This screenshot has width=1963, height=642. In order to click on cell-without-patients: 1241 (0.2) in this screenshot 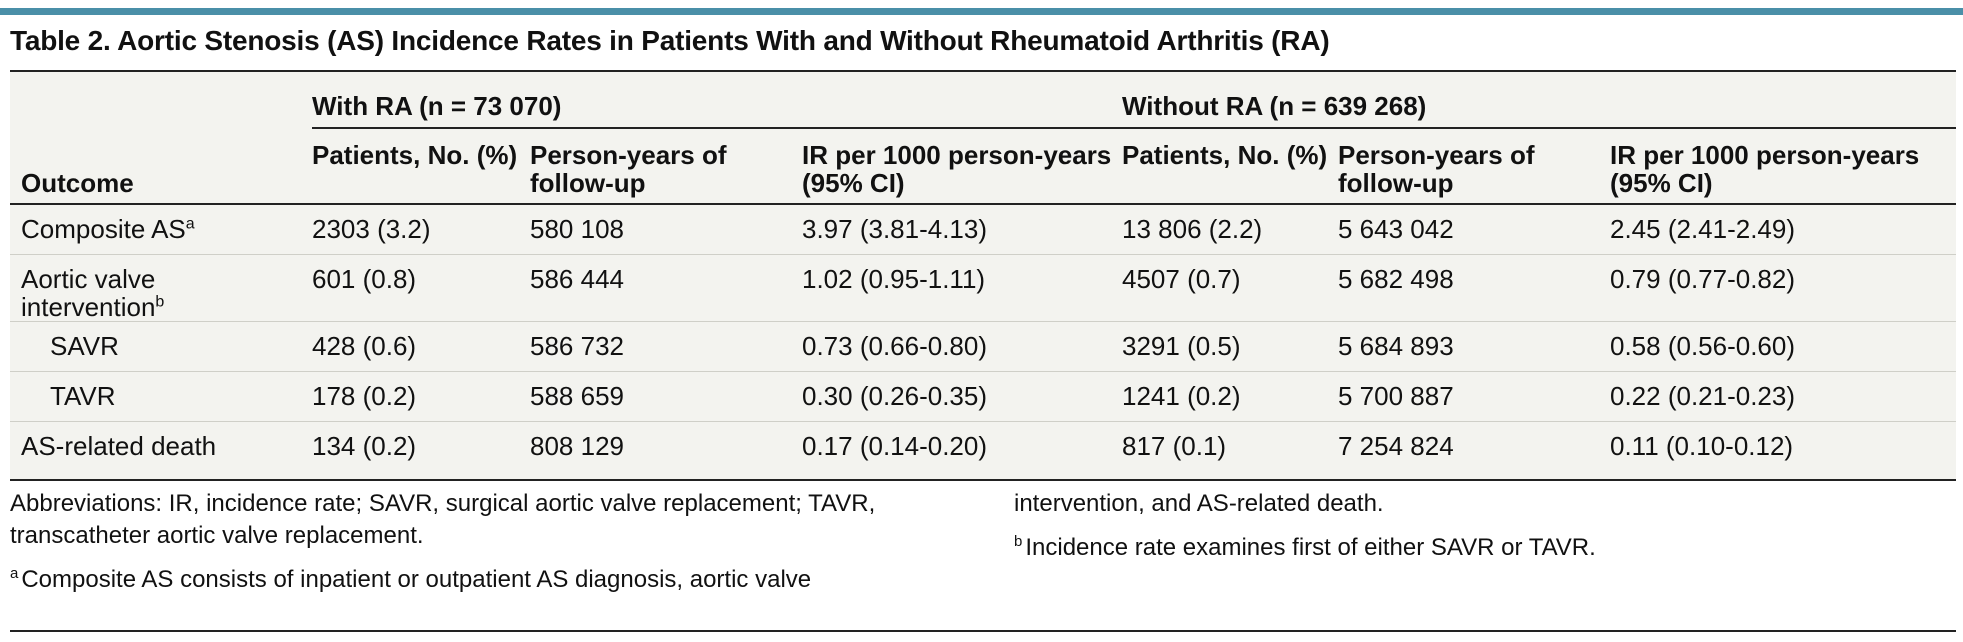, I will do `click(1230, 395)`.